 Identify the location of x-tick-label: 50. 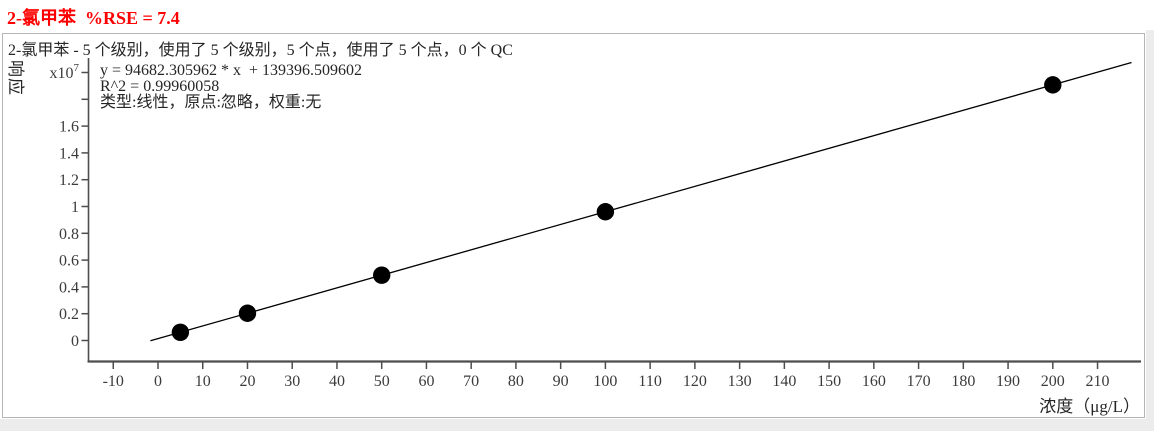
(382, 381).